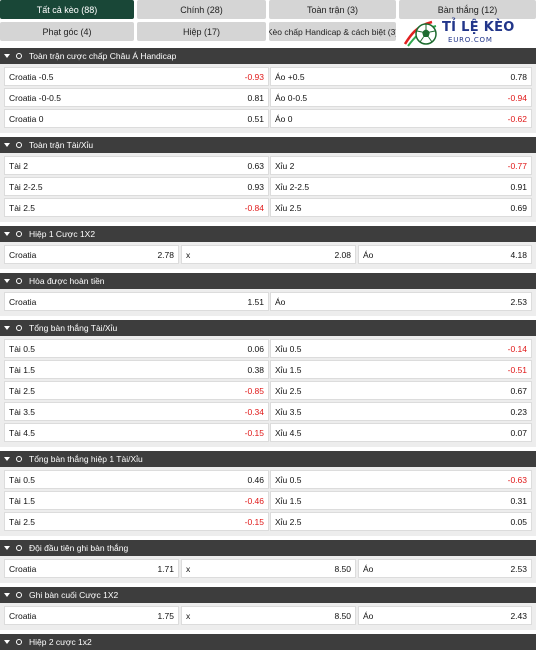 The width and height of the screenshot is (536, 655). What do you see at coordinates (91, 254) in the screenshot?
I see `odds-cell: Croatia 2.78` at bounding box center [91, 254].